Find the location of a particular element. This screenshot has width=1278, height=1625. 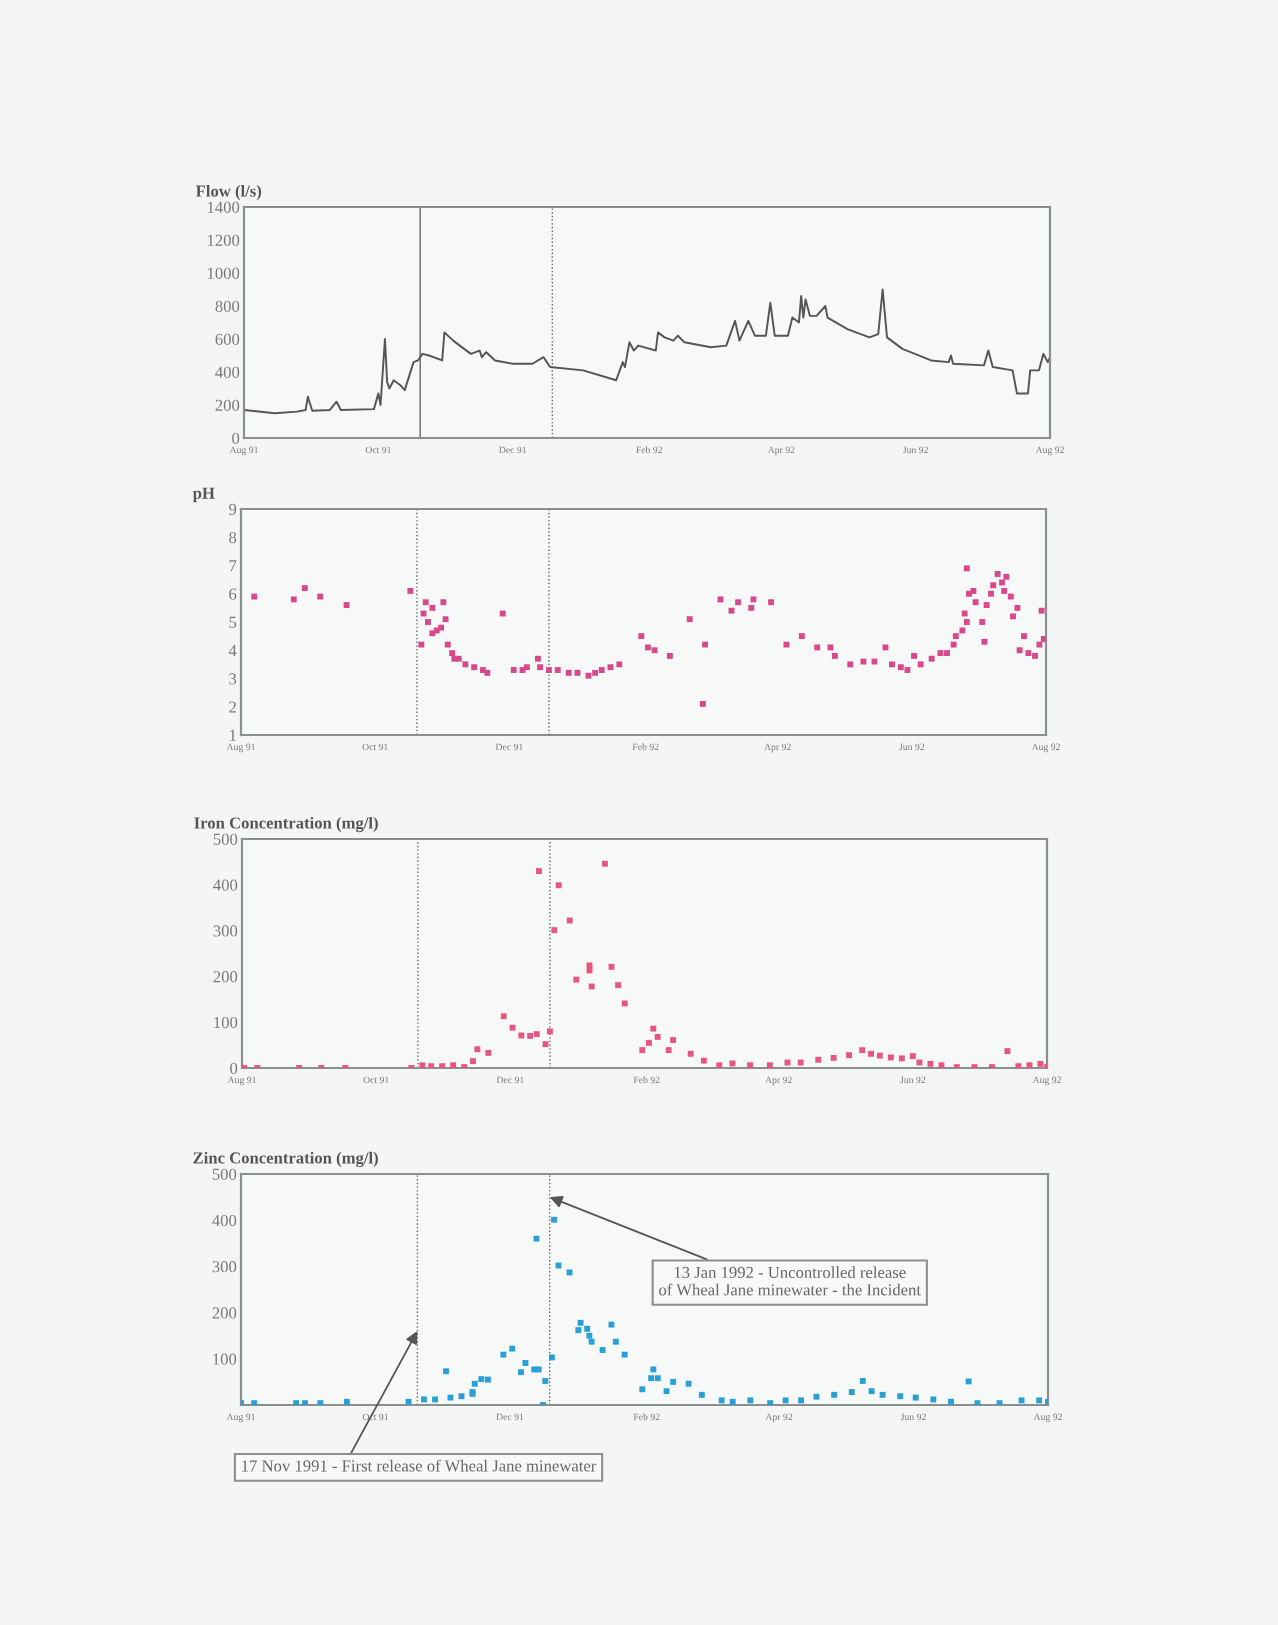

y-tick-label: 8 is located at coordinates (233, 537).